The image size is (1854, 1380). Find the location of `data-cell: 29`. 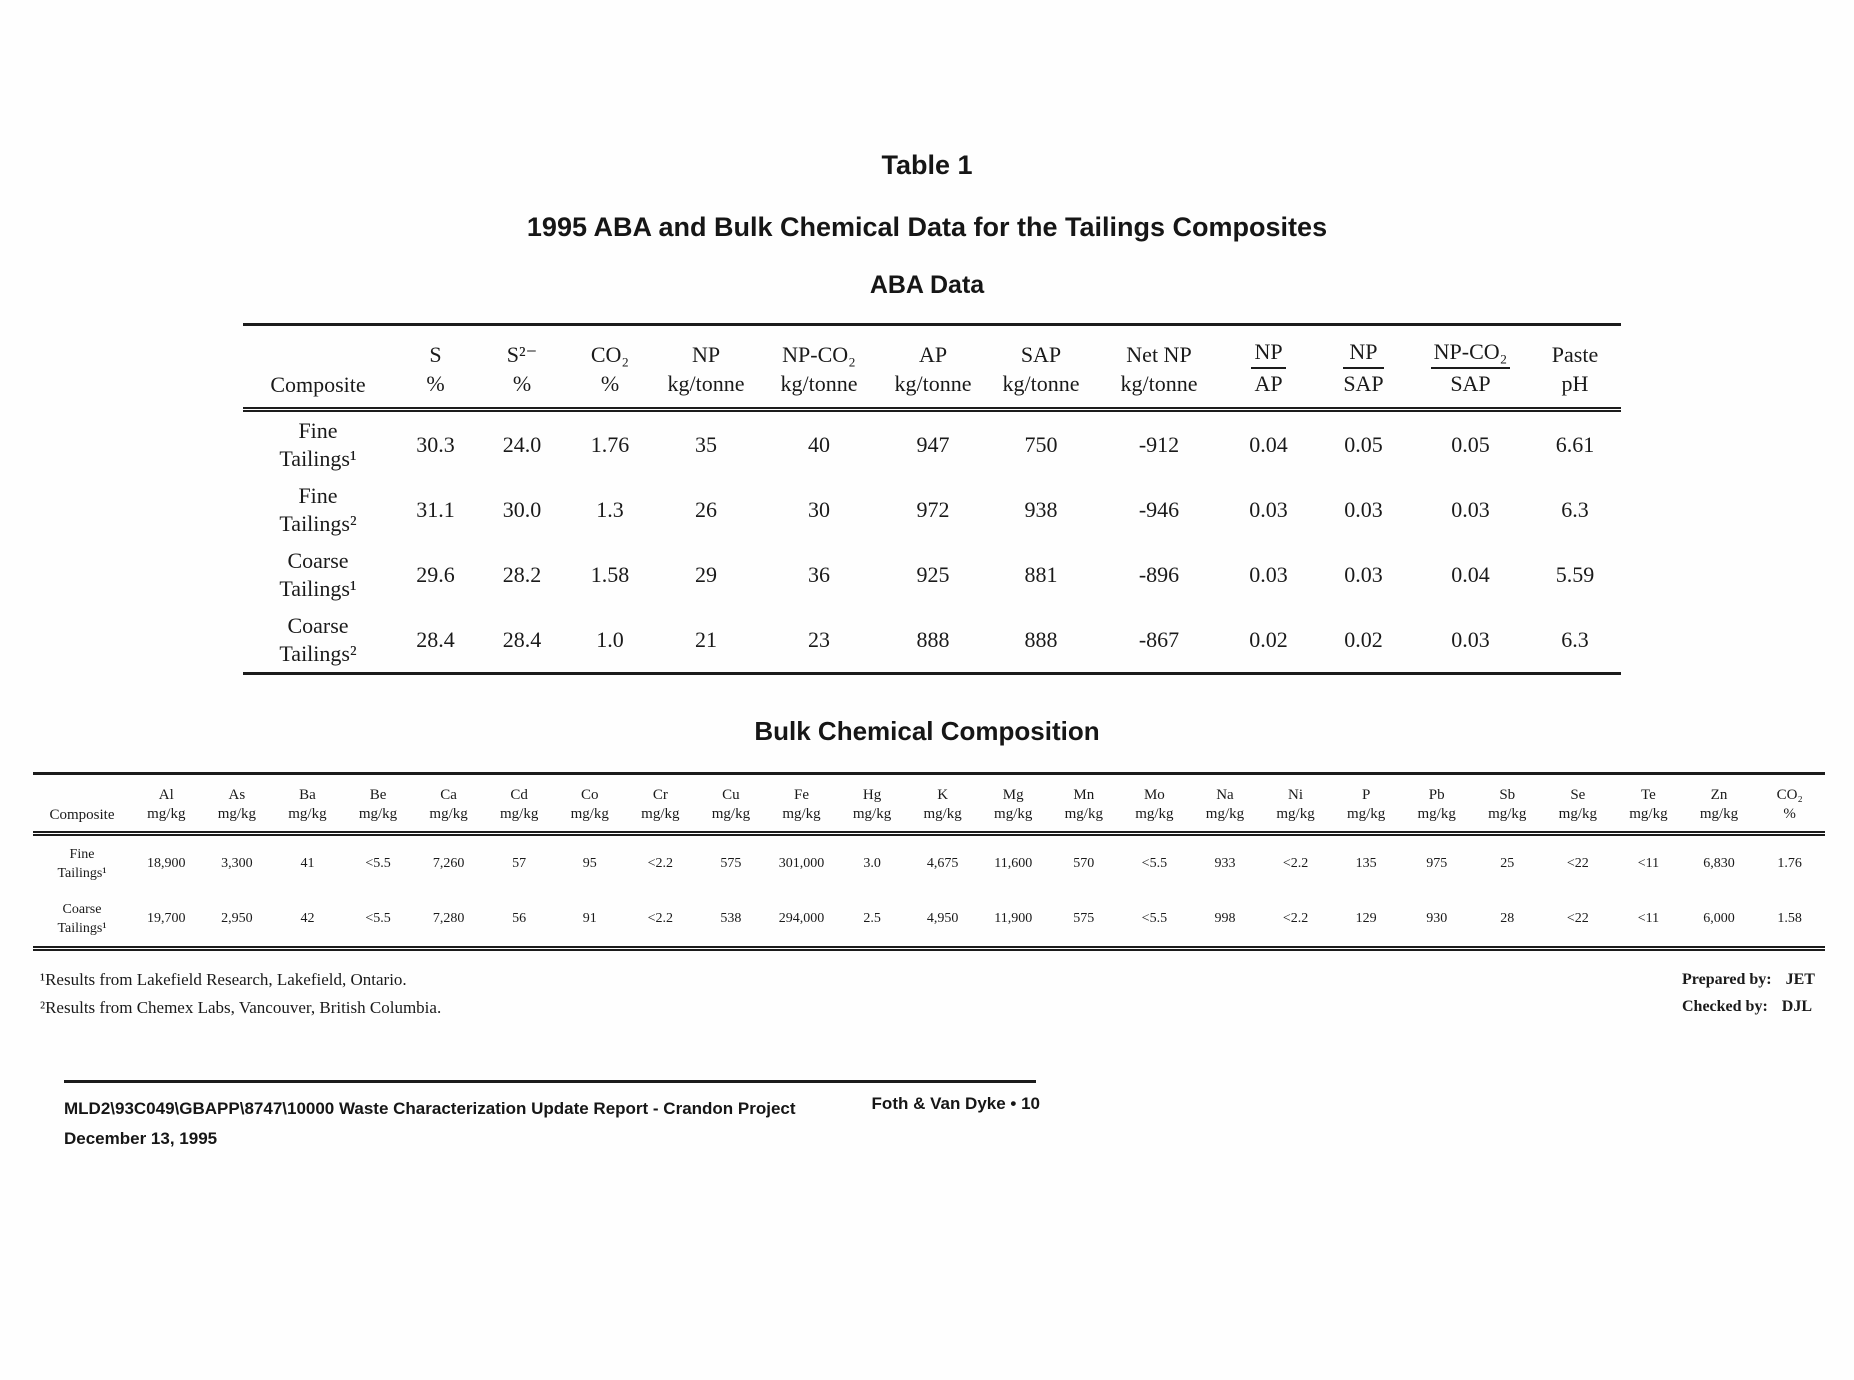

data-cell: 29 is located at coordinates (706, 574).